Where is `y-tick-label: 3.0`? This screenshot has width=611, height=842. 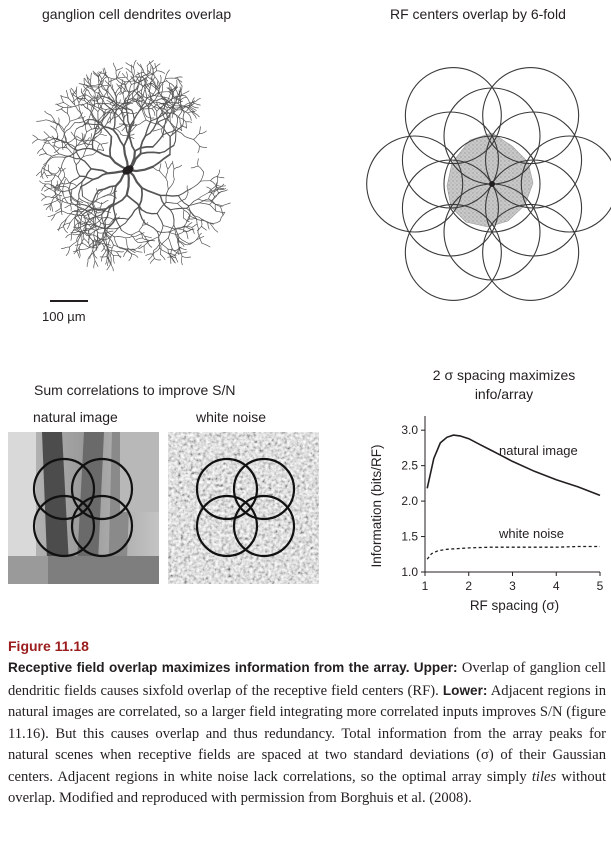 y-tick-label: 3.0 is located at coordinates (409, 430).